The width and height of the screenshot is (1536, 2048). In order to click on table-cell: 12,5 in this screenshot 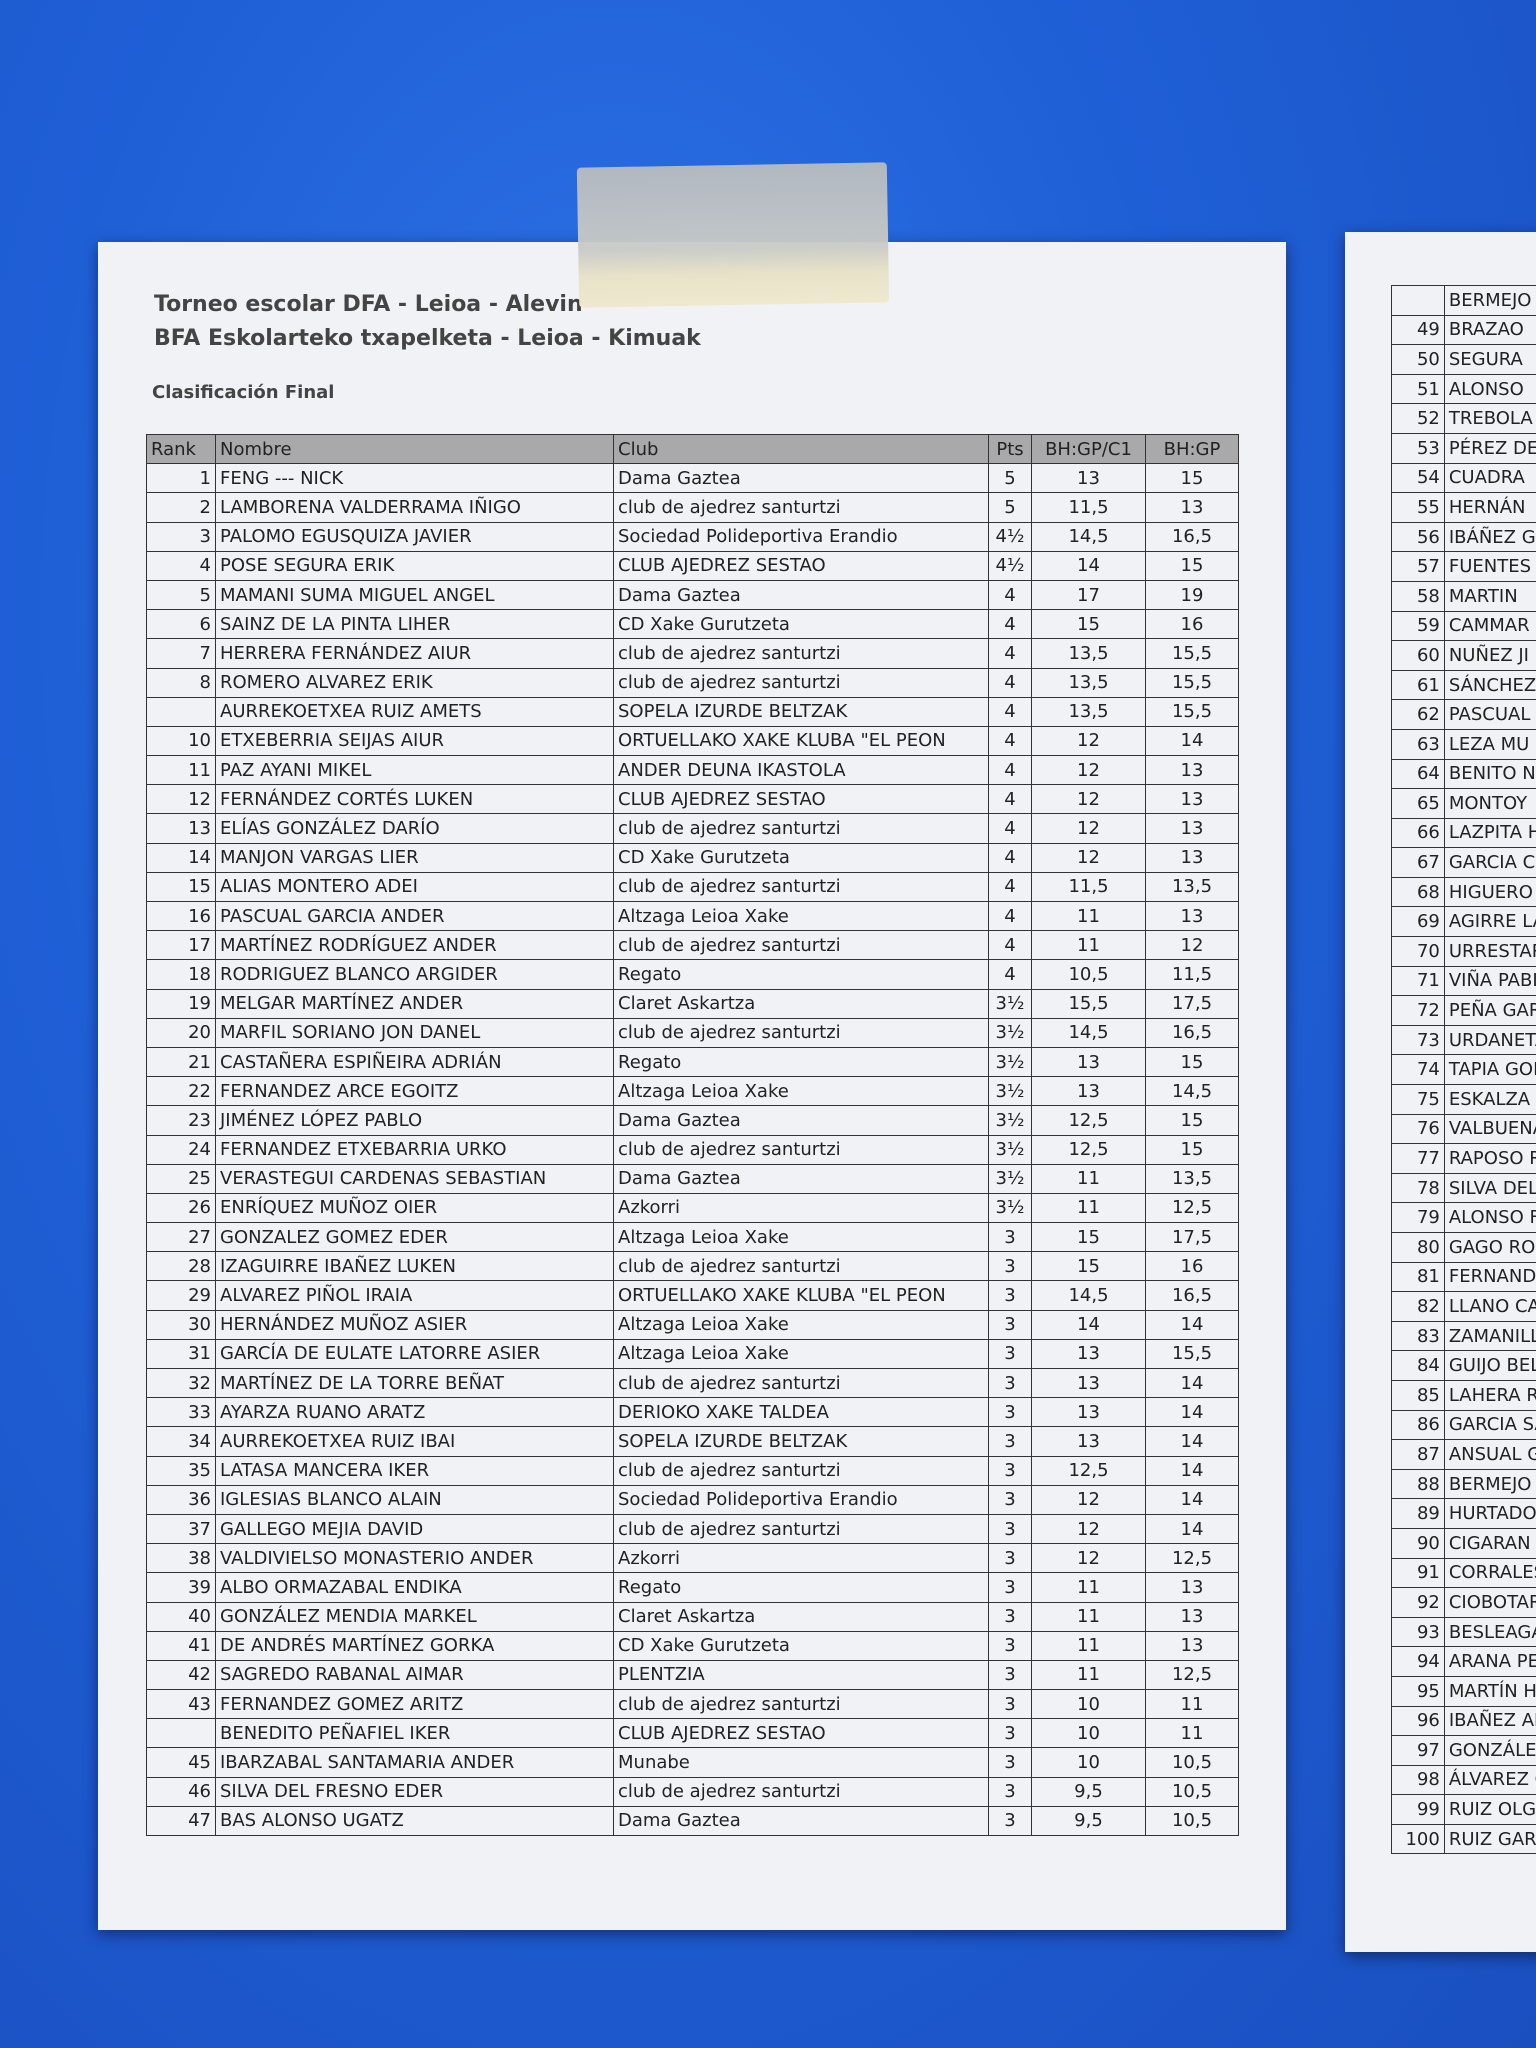, I will do `click(1192, 1675)`.